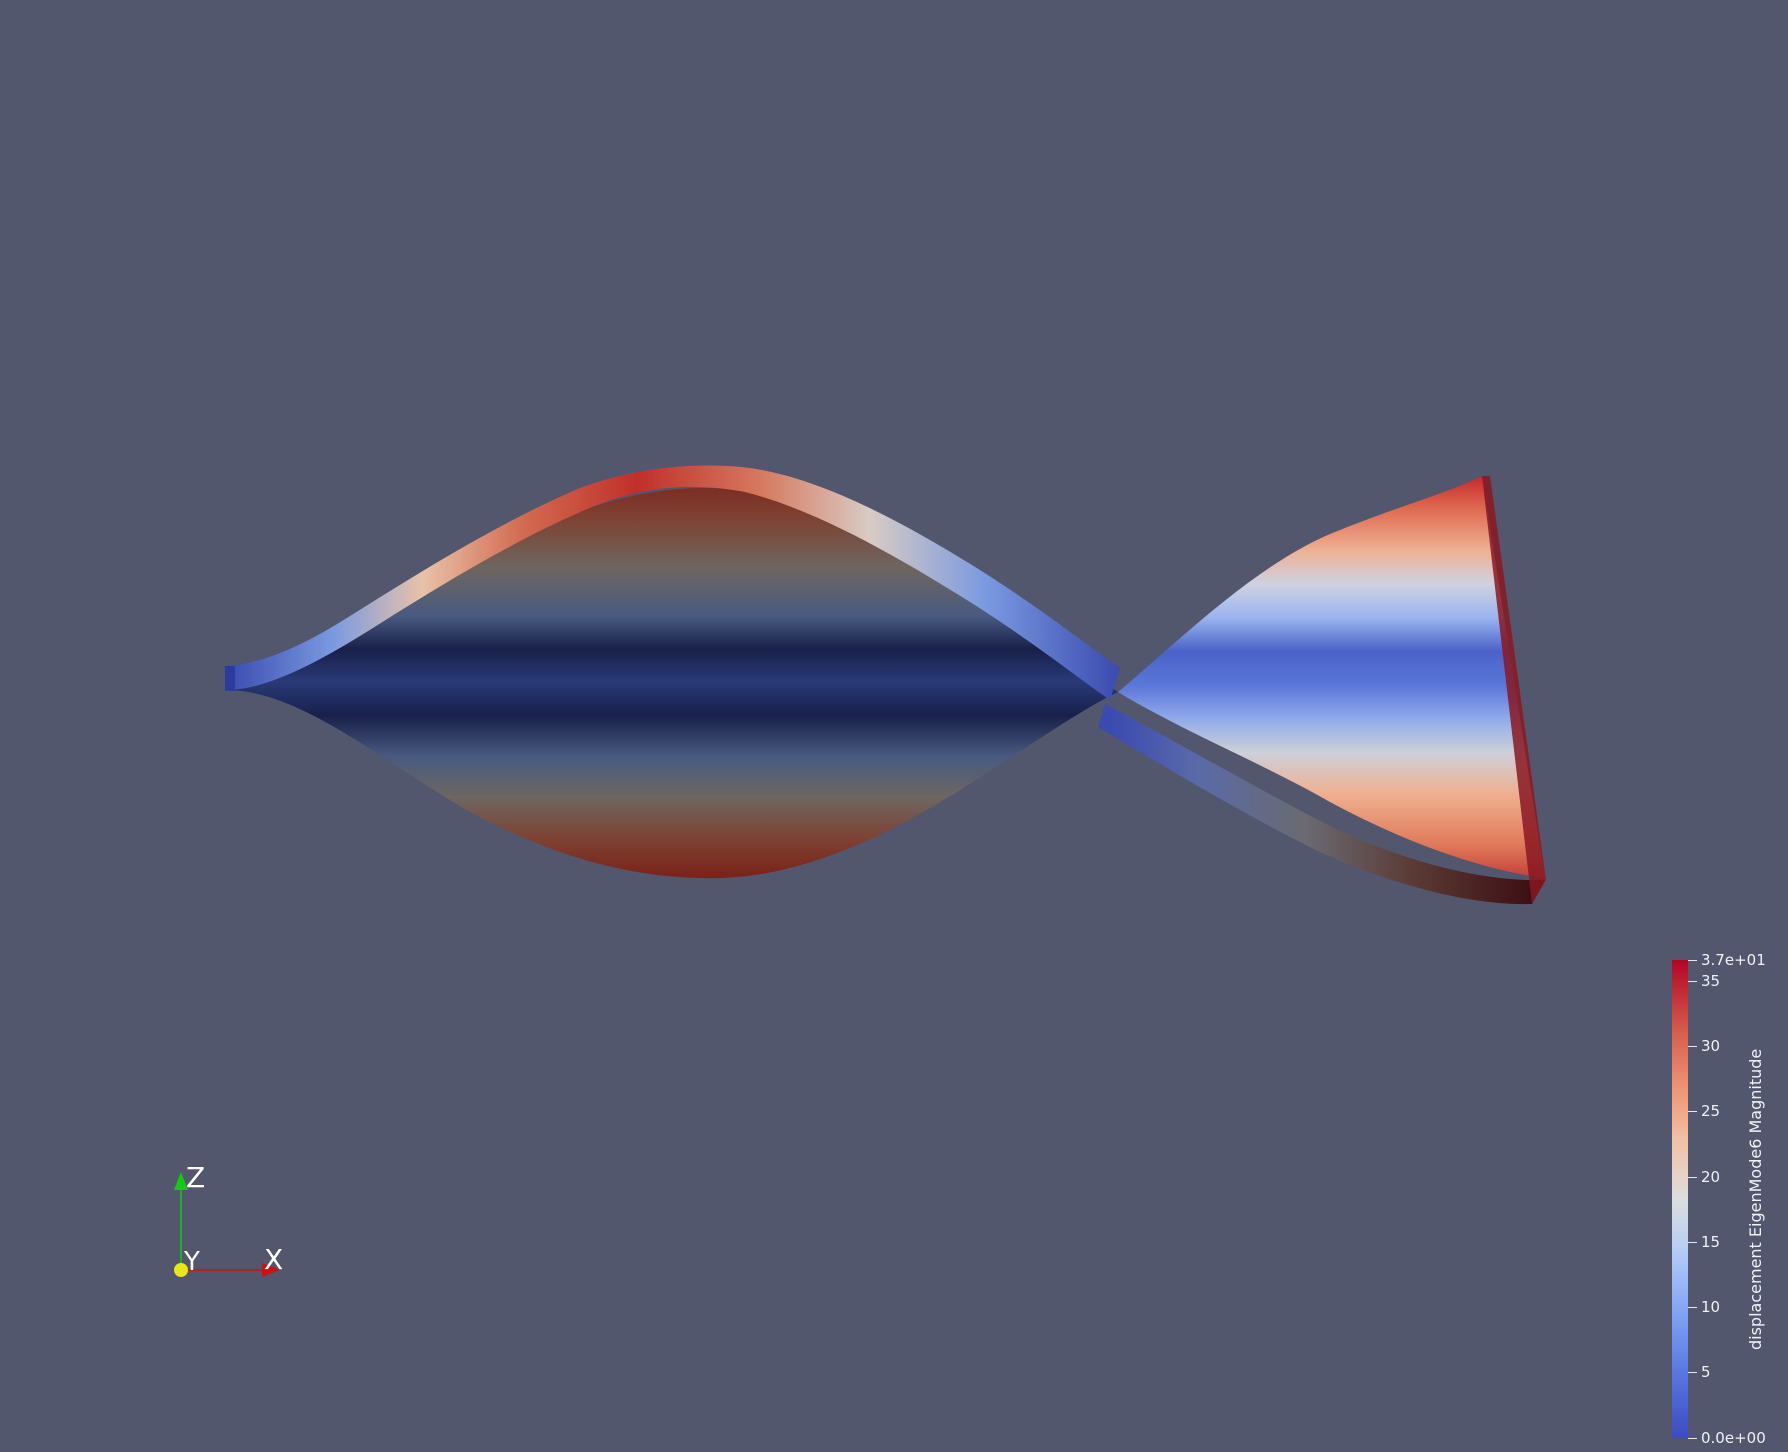 The image size is (1788, 1452). Describe the element at coordinates (1711, 1046) in the screenshot. I see `colorbar-tick-label: 30` at that location.